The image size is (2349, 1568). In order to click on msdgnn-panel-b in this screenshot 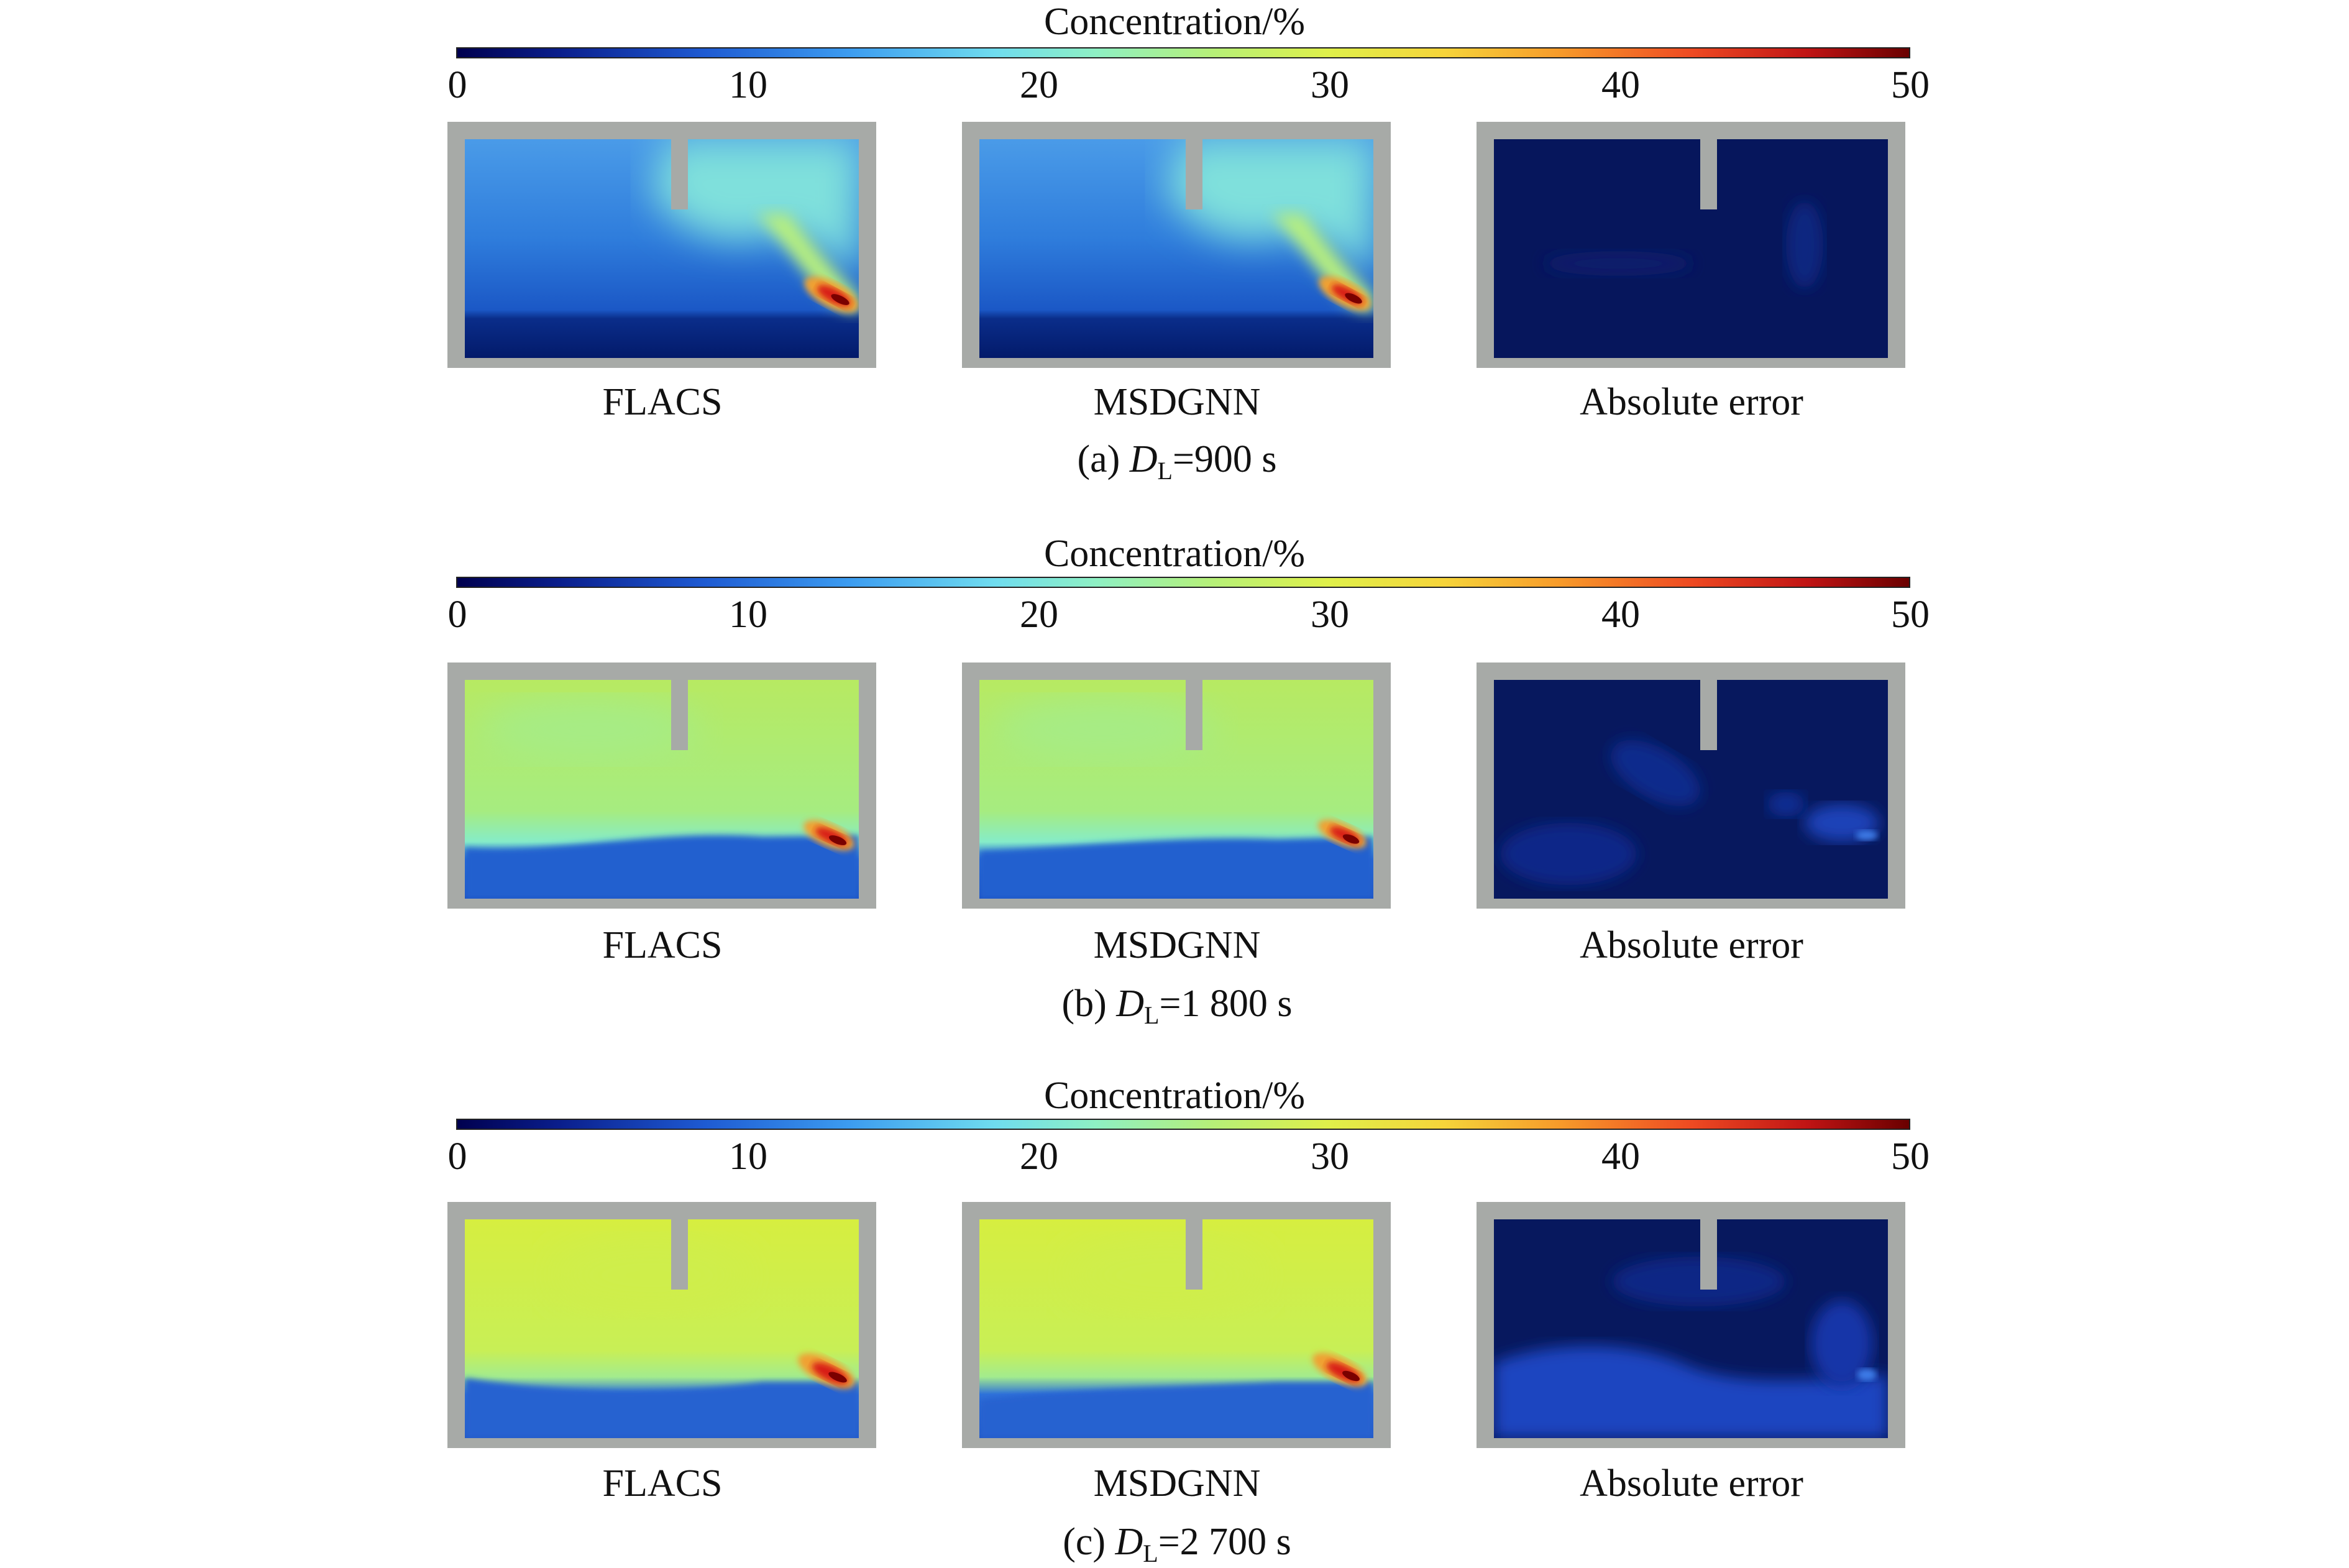, I will do `click(1176, 786)`.